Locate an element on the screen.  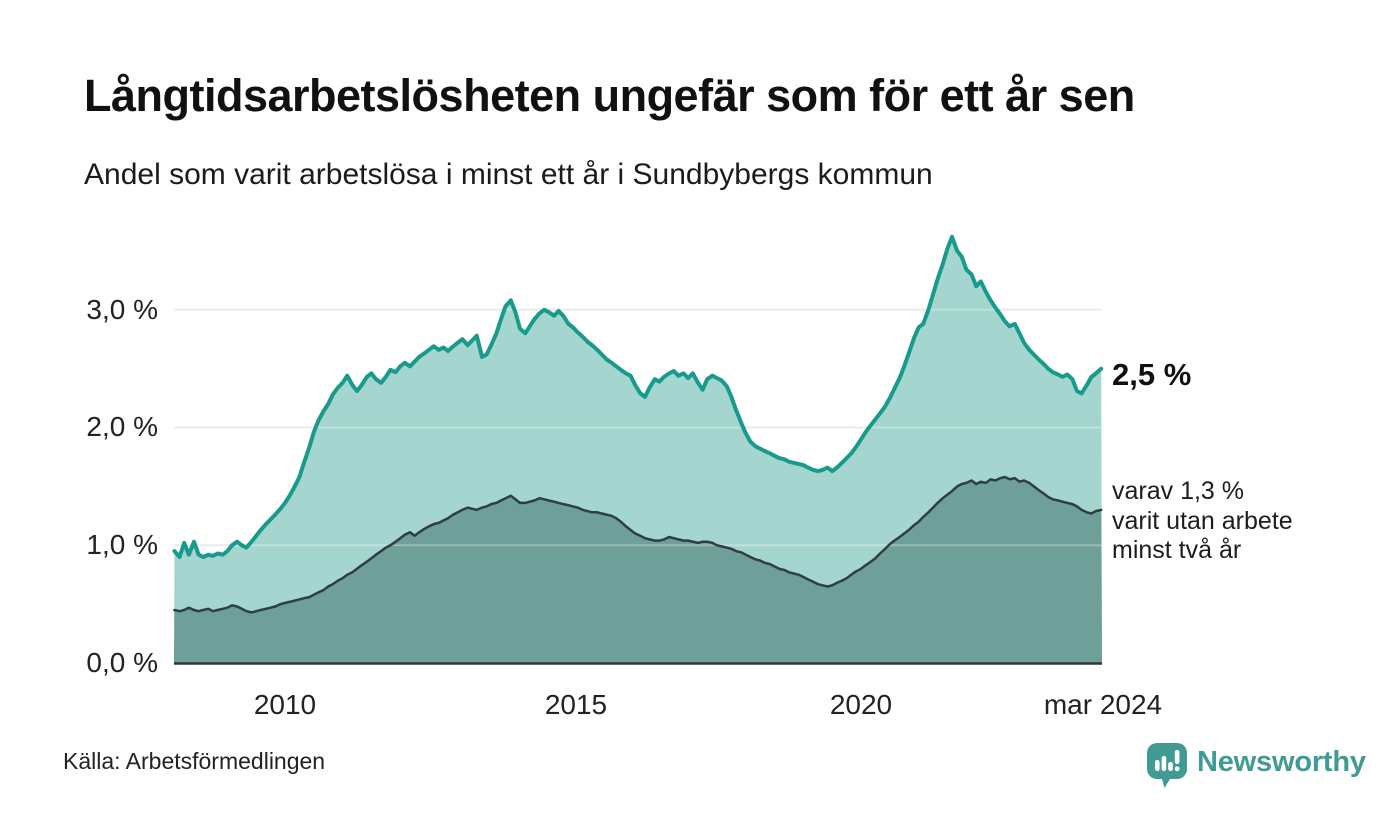
x-tick-label: 2010 is located at coordinates (285, 704).